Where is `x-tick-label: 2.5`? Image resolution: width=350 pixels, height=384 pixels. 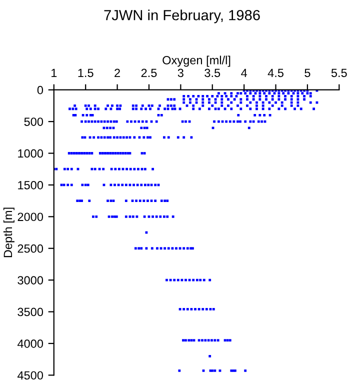 x-tick-label: 2.5 is located at coordinates (149, 73).